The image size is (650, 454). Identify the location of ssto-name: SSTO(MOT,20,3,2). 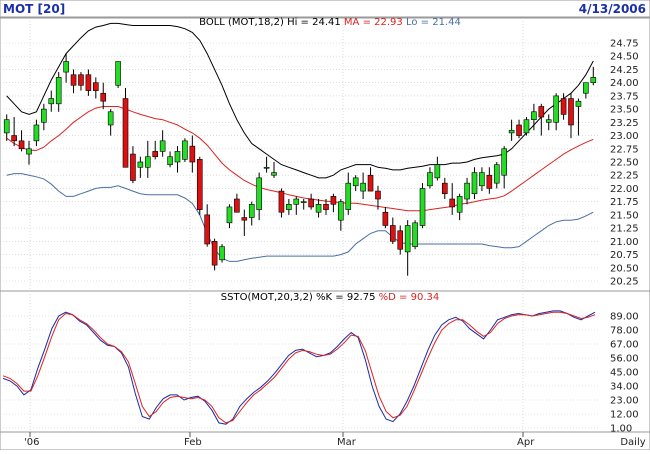
(267, 297).